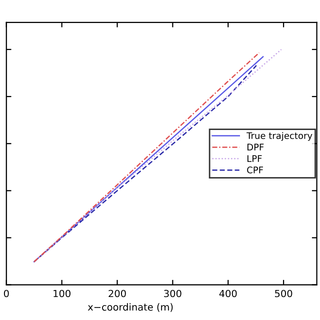 The width and height of the screenshot is (320, 320). Describe the element at coordinates (228, 294) in the screenshot. I see `x-tick-label: 400` at that location.